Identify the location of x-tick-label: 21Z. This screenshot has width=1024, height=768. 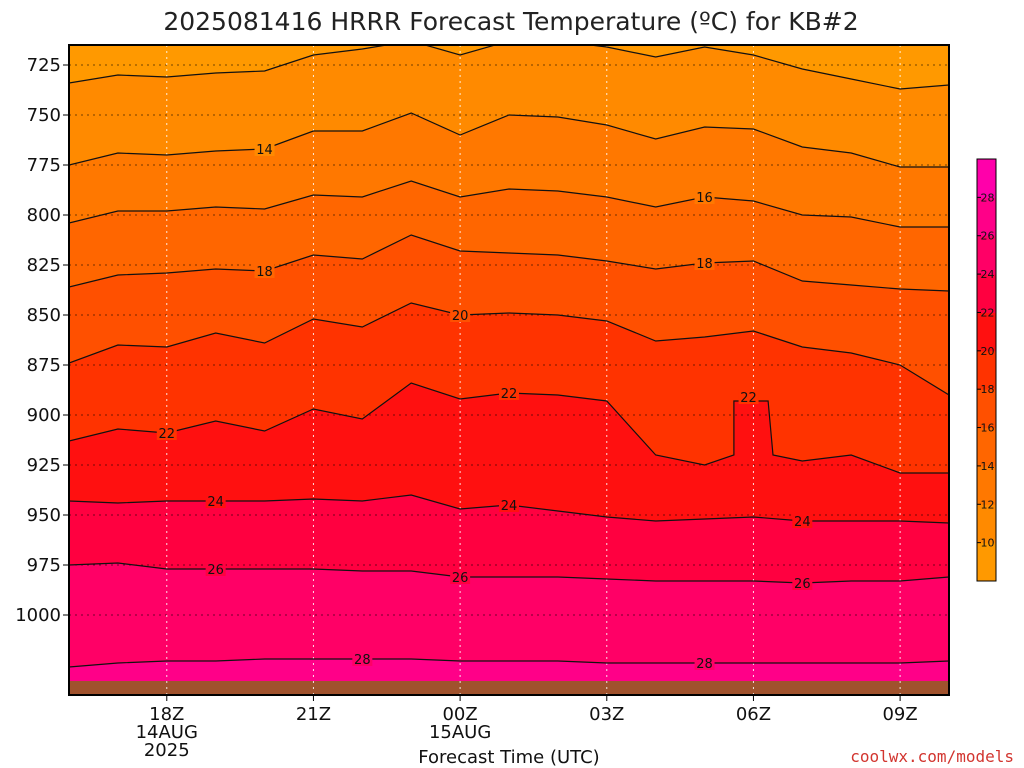
(313, 714).